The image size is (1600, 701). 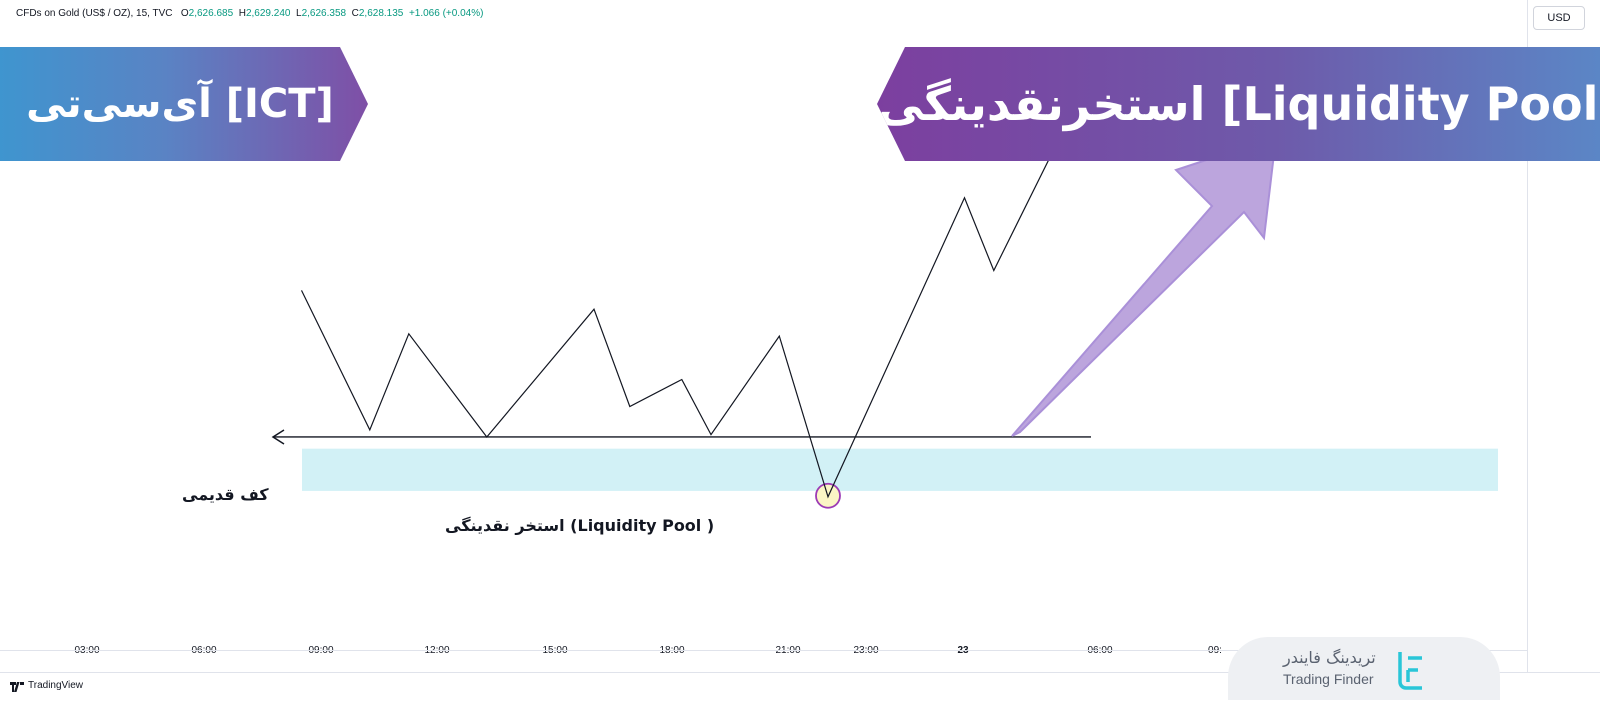 What do you see at coordinates (225, 494) in the screenshot?
I see `old-low-label: کف قدیمی` at bounding box center [225, 494].